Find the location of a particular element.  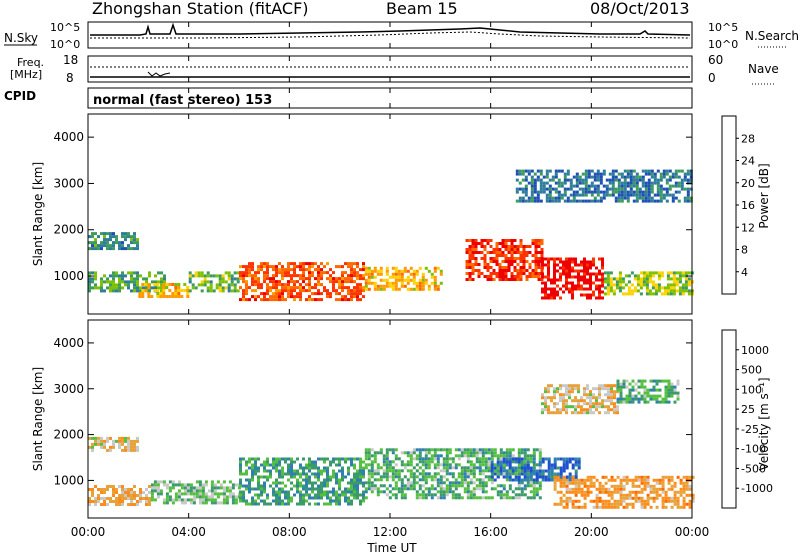

cpid-label: CPID is located at coordinates (20, 96).